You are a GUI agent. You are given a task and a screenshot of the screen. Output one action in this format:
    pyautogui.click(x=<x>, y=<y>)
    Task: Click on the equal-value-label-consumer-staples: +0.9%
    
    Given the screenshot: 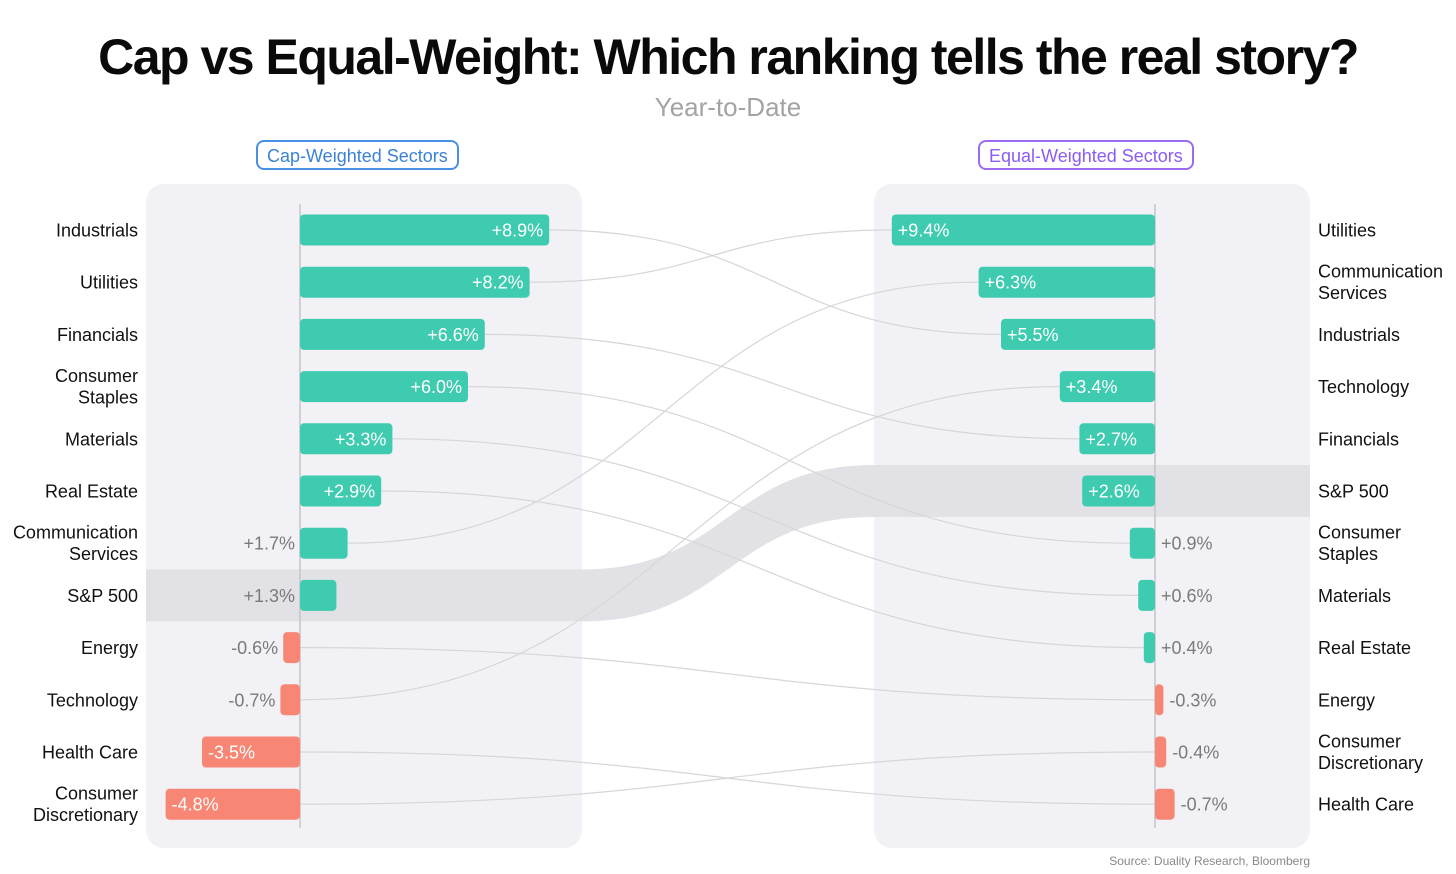 What is the action you would take?
    pyautogui.click(x=1187, y=544)
    